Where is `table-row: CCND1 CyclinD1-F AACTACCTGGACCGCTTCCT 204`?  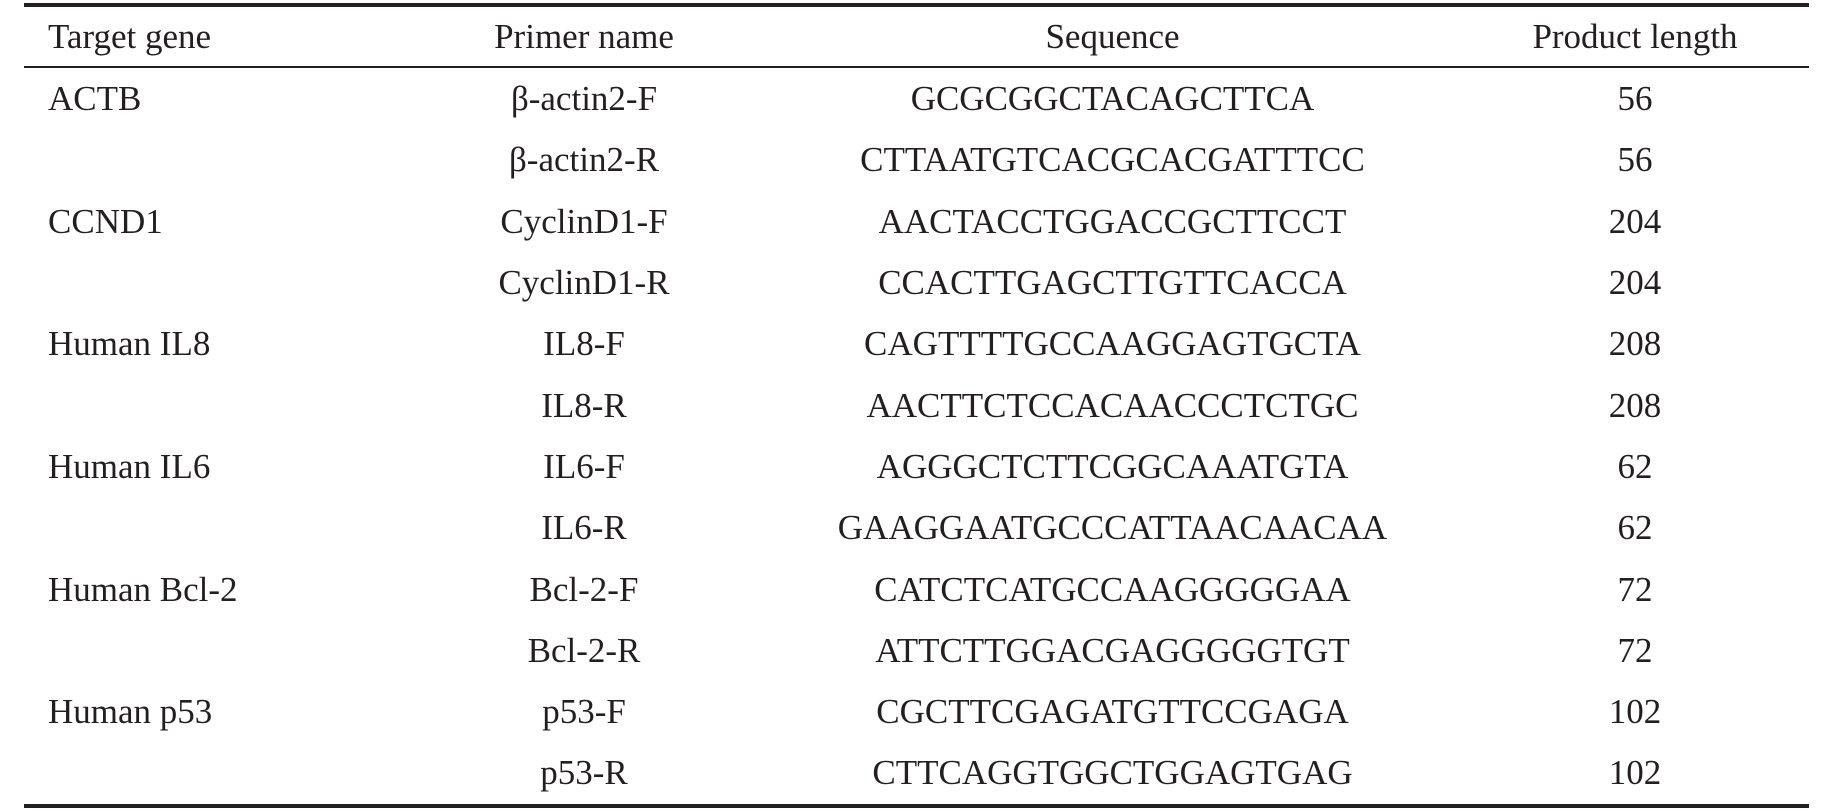
table-row: CCND1 CyclinD1-F AACTACCTGGACCGCTTCCT 204 is located at coordinates (916, 221).